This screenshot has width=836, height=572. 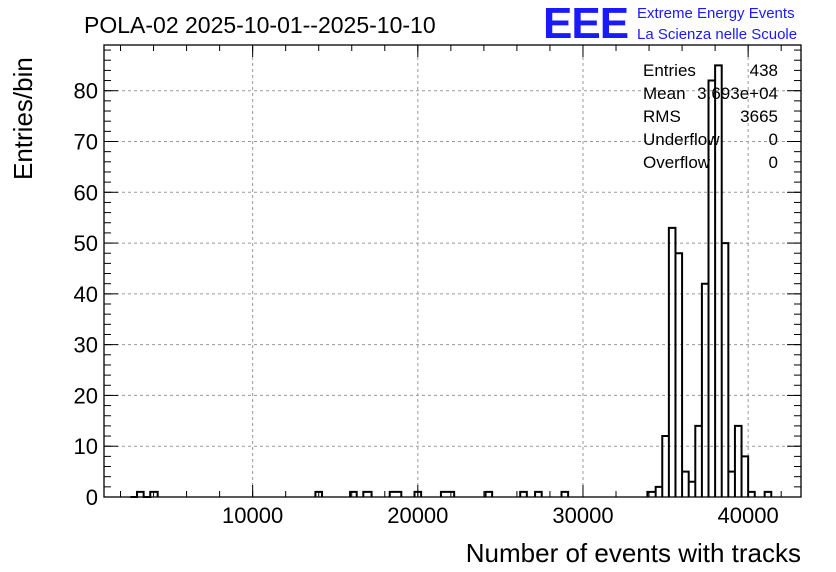 What do you see at coordinates (86, 192) in the screenshot?
I see `y-tick-label: 60` at bounding box center [86, 192].